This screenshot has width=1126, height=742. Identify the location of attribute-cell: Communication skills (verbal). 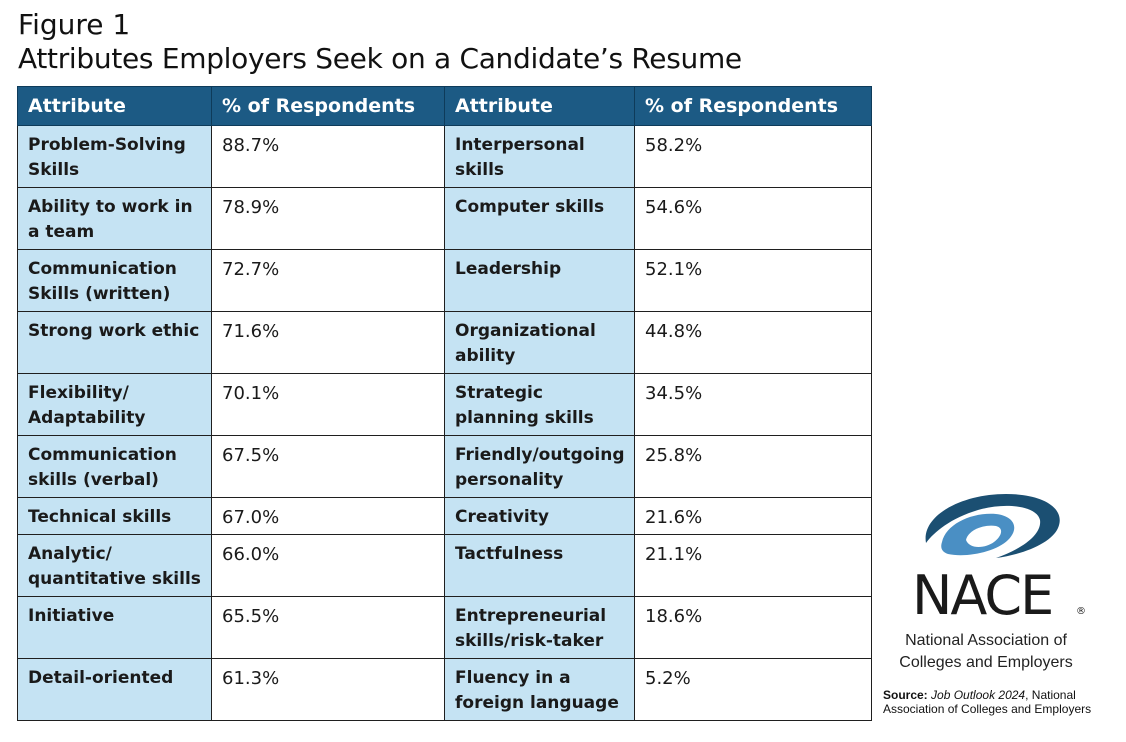
(114, 466).